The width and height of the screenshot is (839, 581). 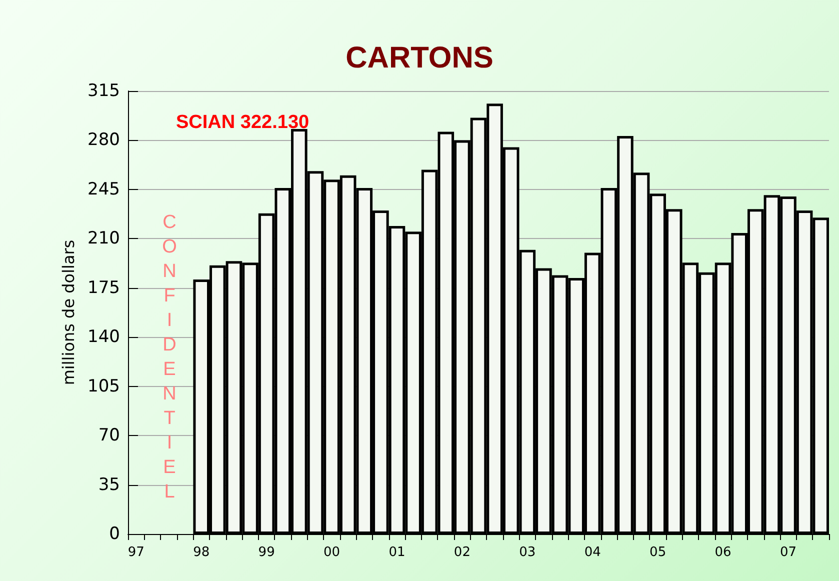 What do you see at coordinates (788, 552) in the screenshot?
I see `x-tick-label: 07` at bounding box center [788, 552].